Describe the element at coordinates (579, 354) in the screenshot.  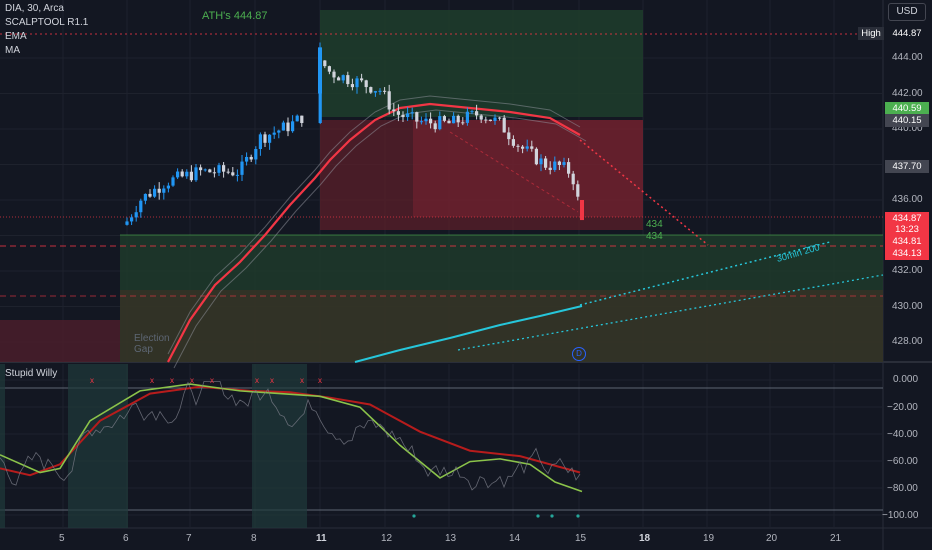
I see `dividend-badge: D` at that location.